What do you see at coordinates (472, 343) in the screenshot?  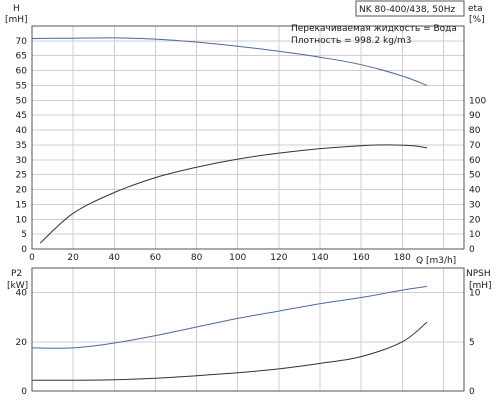 I see `y-right-tick-label: 5` at bounding box center [472, 343].